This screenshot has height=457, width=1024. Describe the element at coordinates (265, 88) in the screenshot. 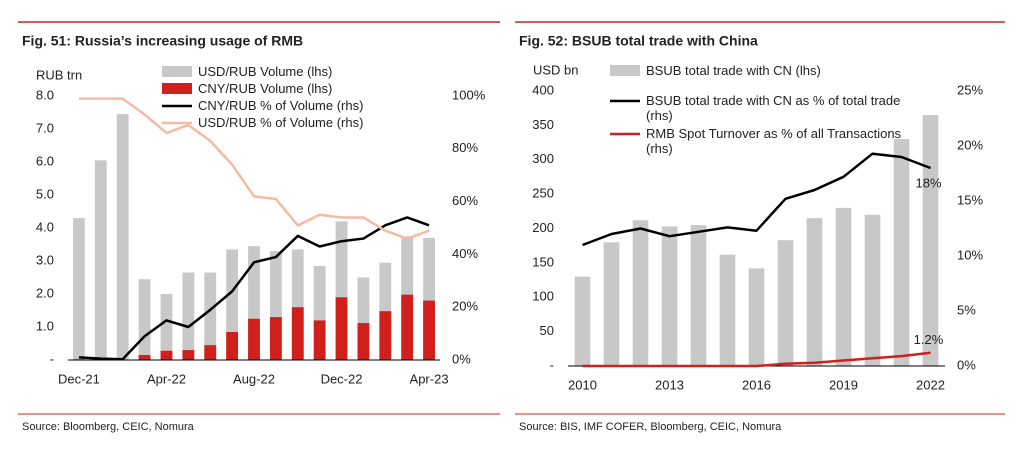

I see `legend-item: CNY/RUB Volume (lhs)` at that location.